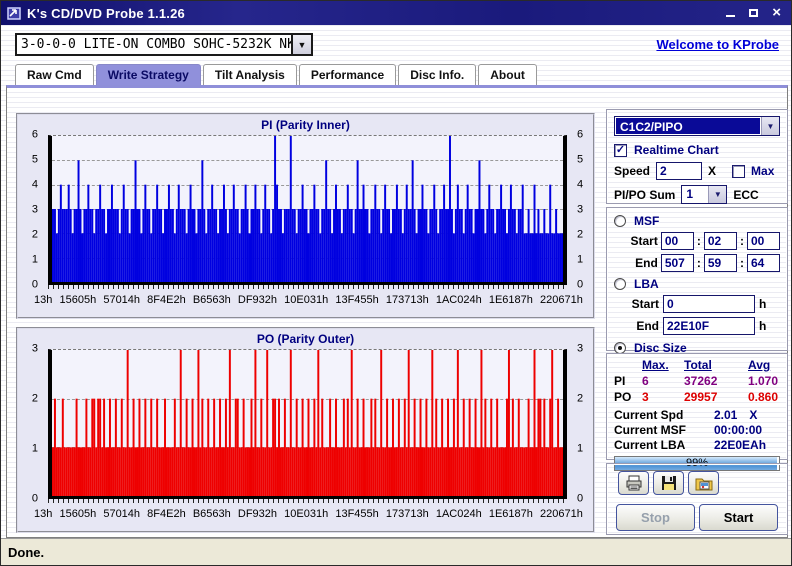 The height and width of the screenshot is (566, 792). I want to click on mode-selector: C1C2/PIPO ▼, so click(697, 126).